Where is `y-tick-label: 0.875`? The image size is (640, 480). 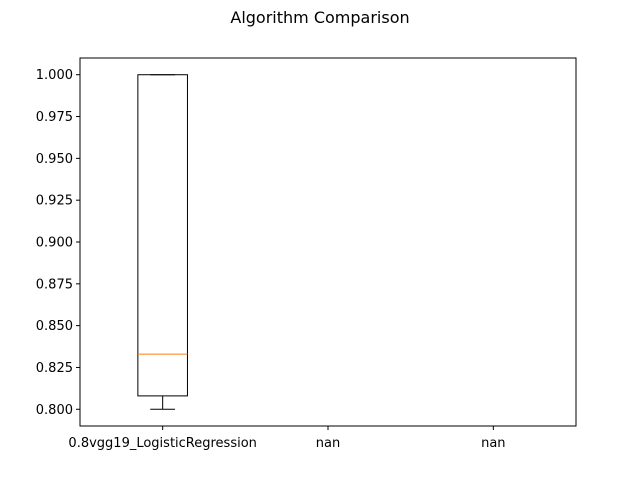
y-tick-label: 0.875 is located at coordinates (54, 284).